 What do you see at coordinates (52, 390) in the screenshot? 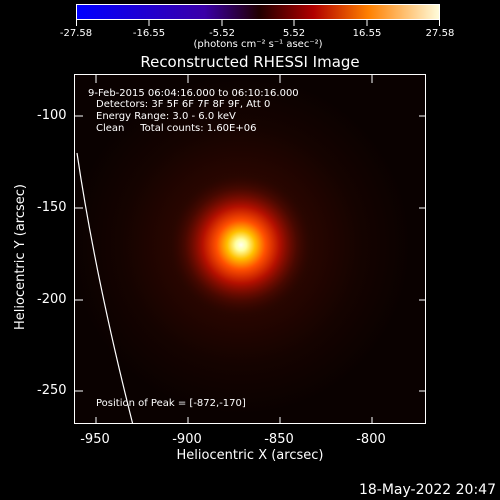
I see `y-tick-label: -250` at bounding box center [52, 390].